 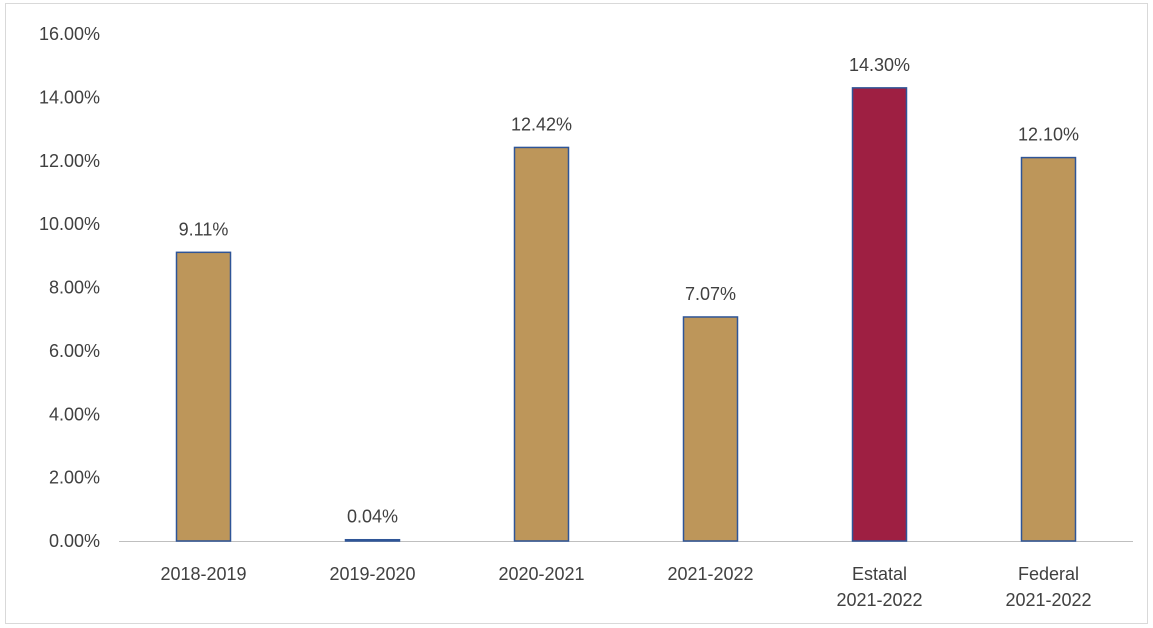 I want to click on data-label: 12.42%, so click(x=541, y=124).